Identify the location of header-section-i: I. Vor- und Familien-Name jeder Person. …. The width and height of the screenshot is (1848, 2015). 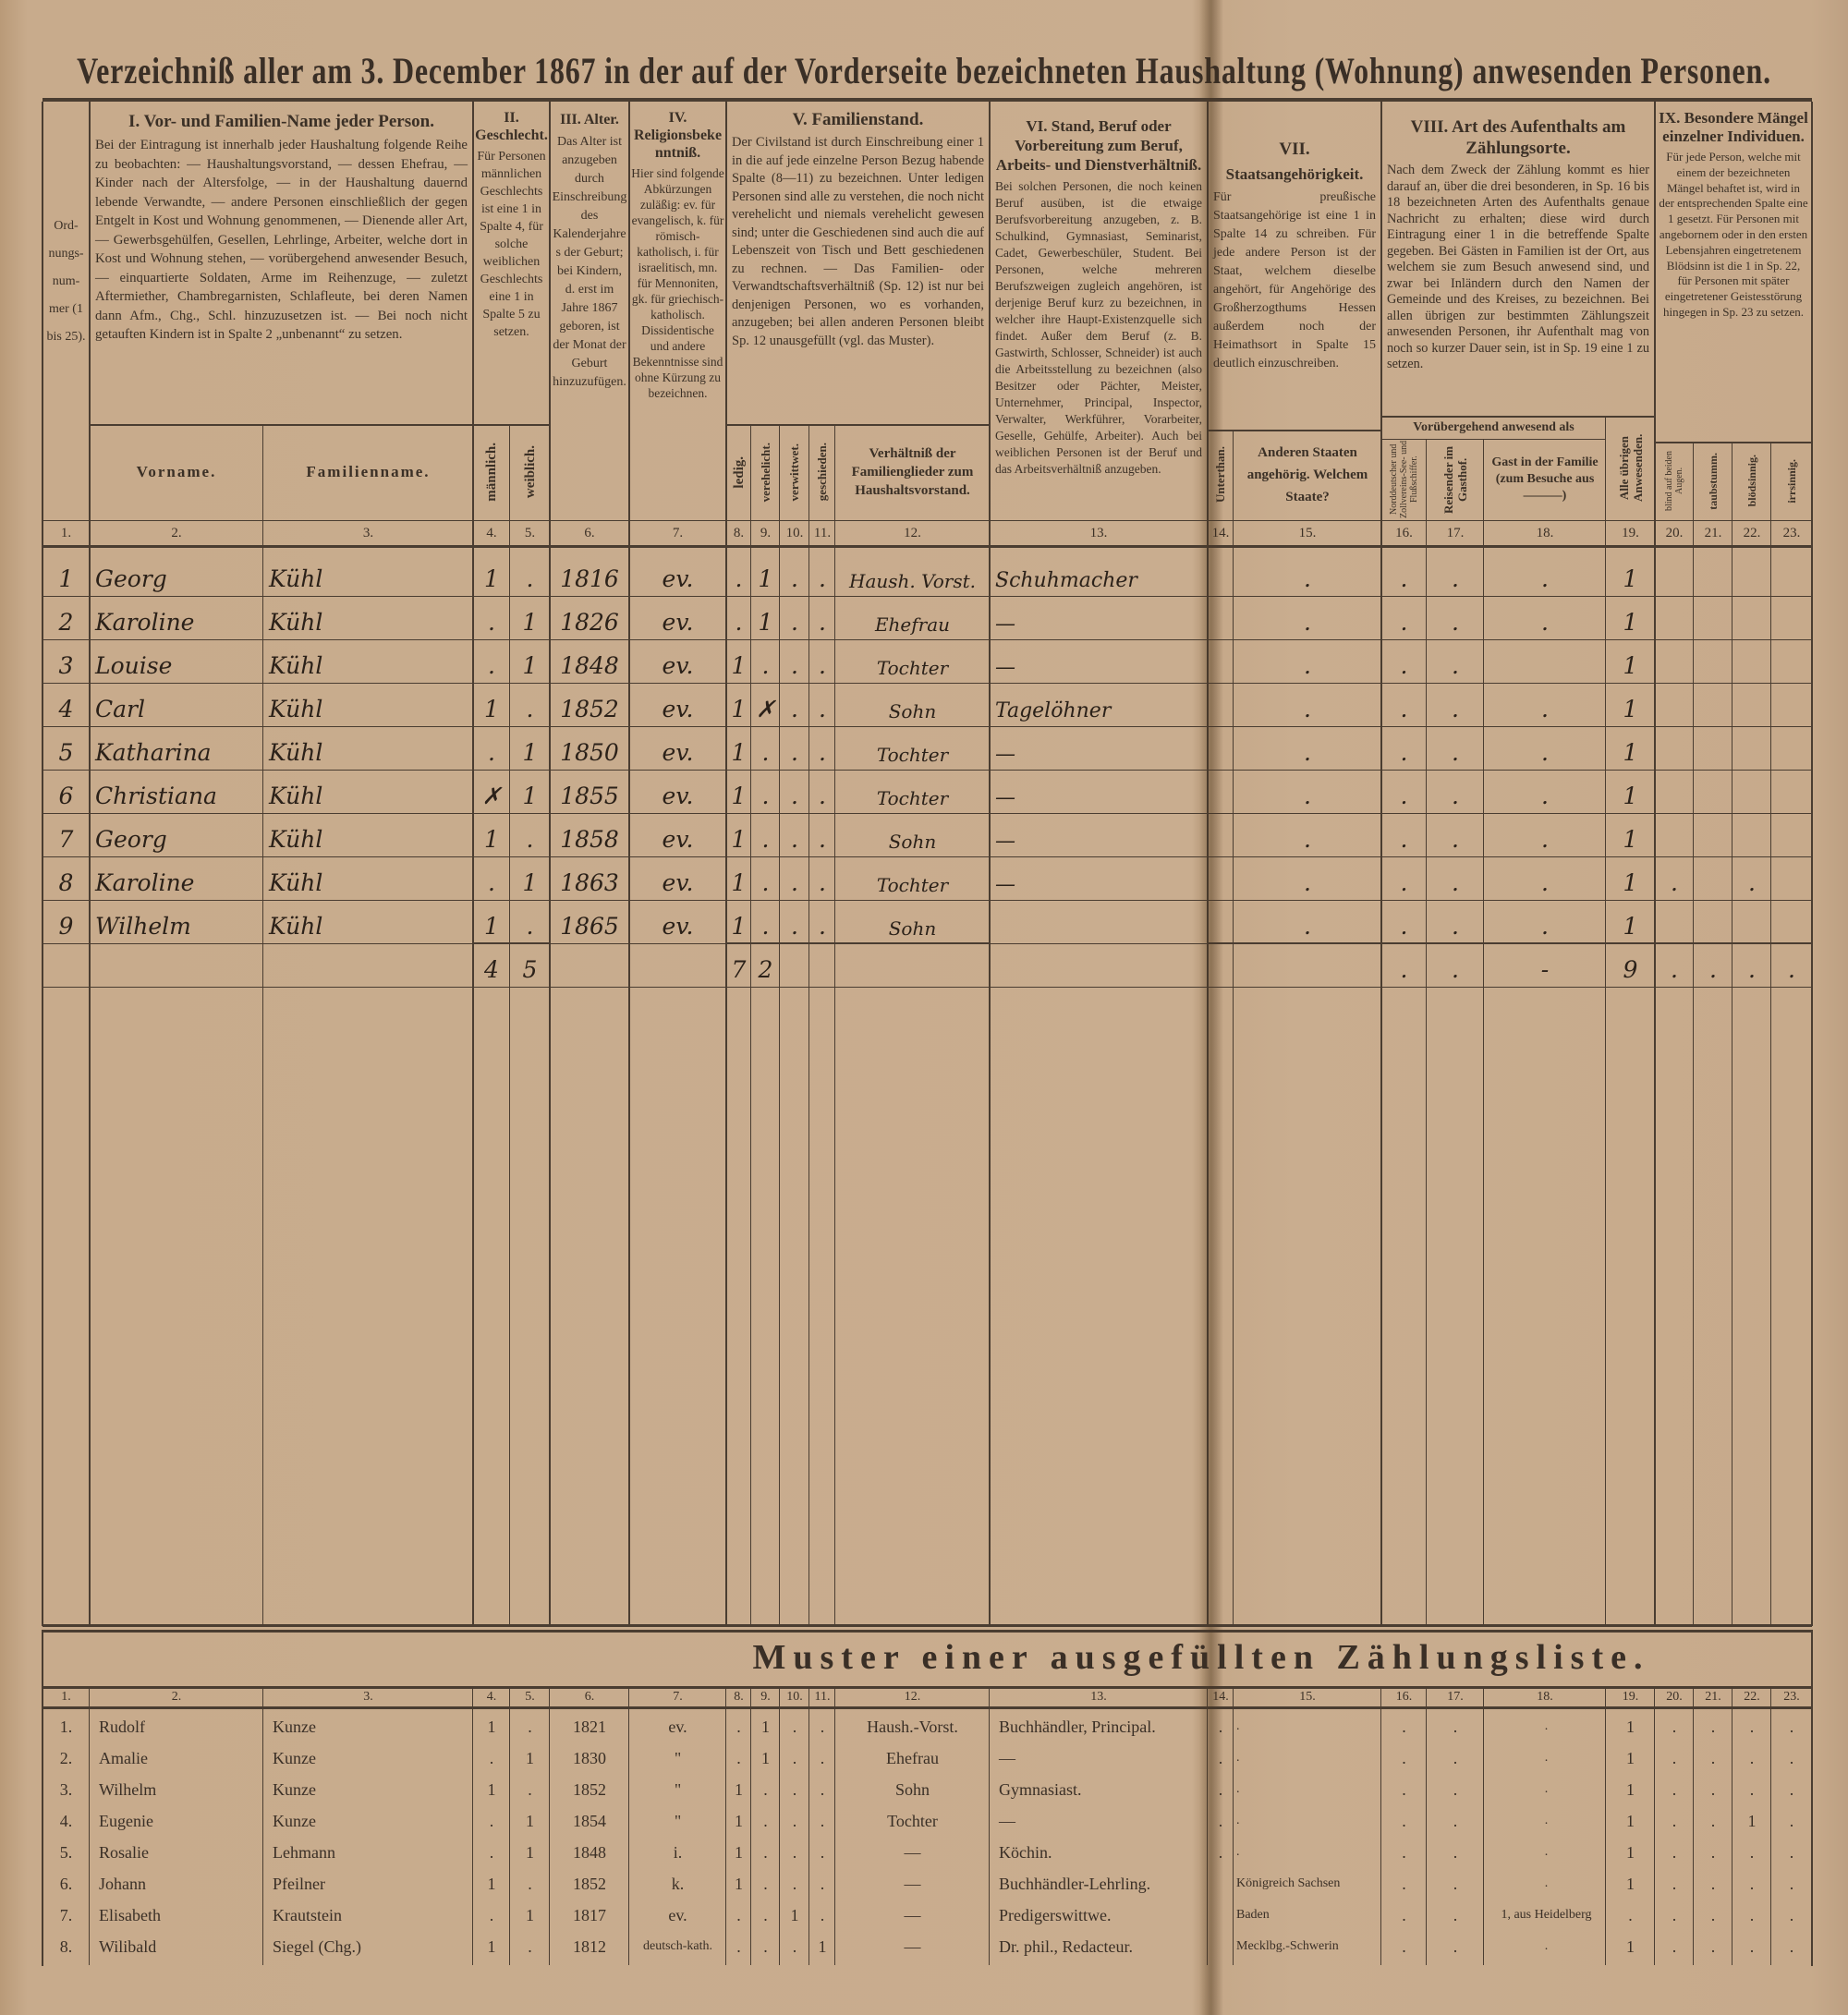
(281, 263).